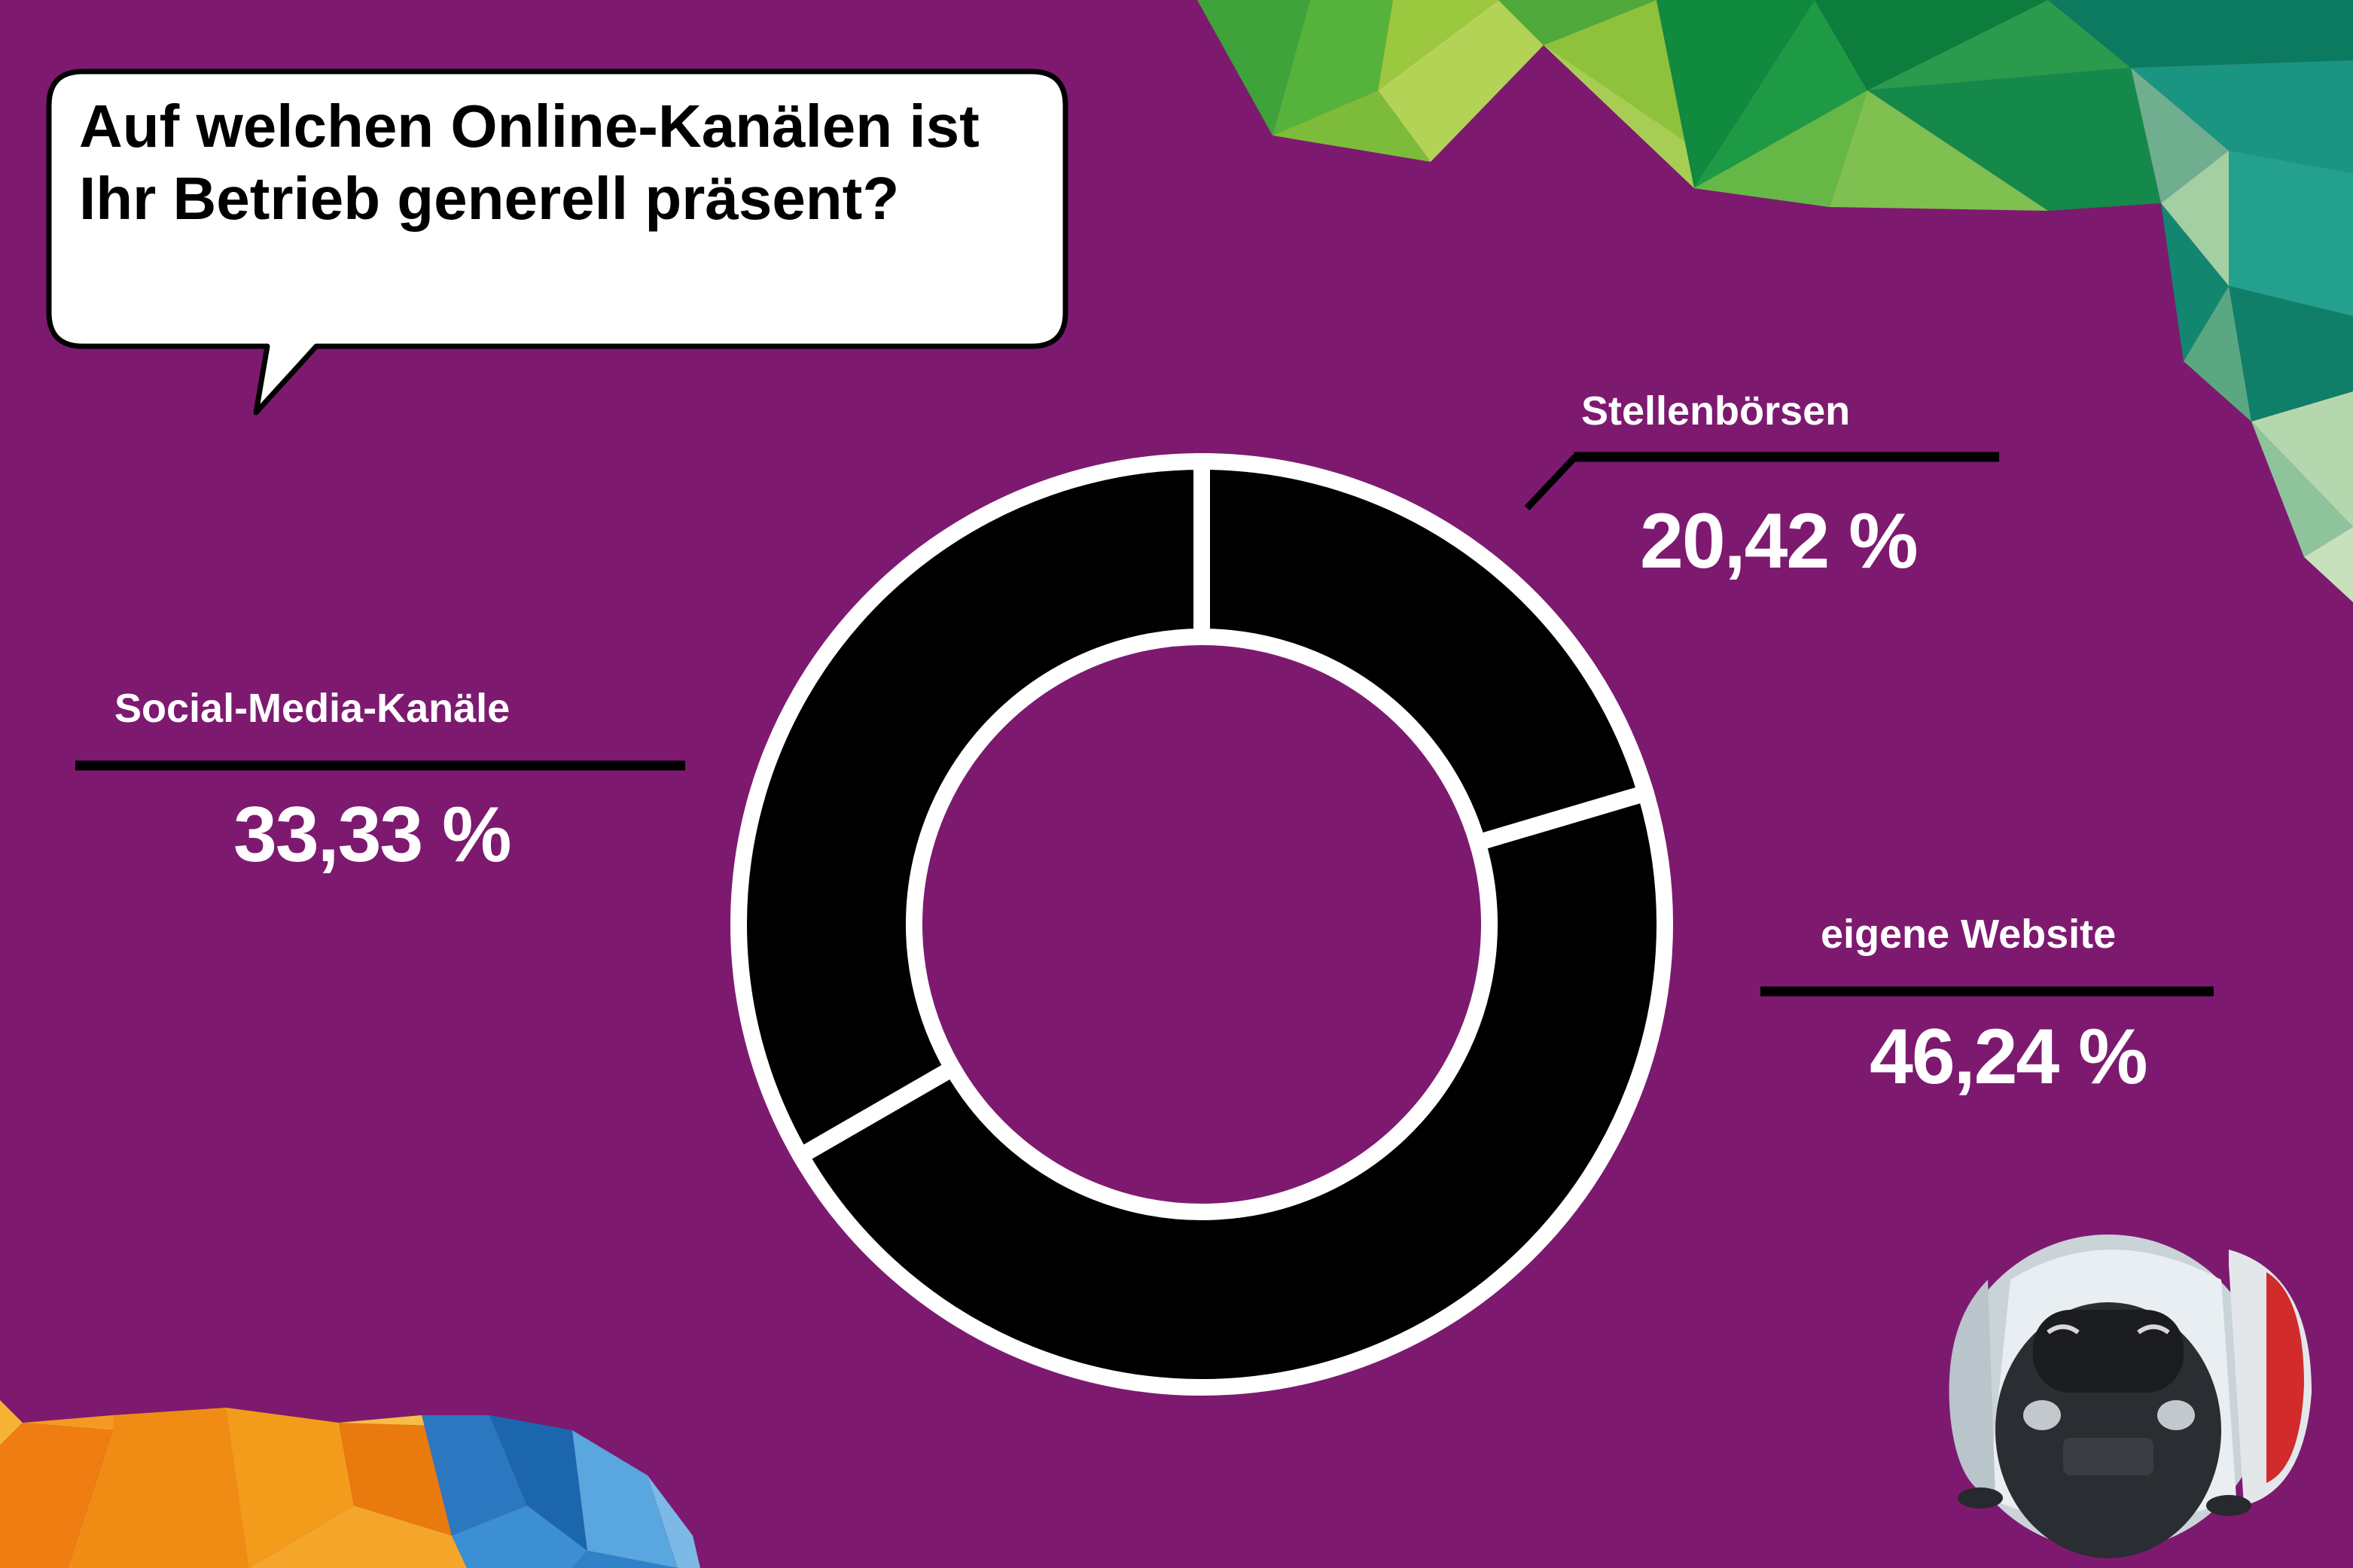  Describe the element at coordinates (2009, 1057) in the screenshot. I see `data-label-eigene-website: 46,24 %` at that location.